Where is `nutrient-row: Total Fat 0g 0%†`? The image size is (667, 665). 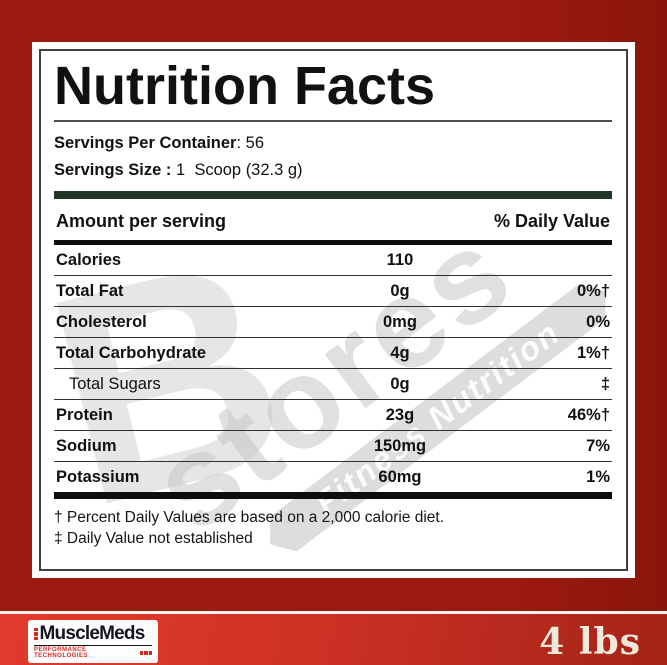 nutrient-row: Total Fat 0g 0%† is located at coordinates (333, 291).